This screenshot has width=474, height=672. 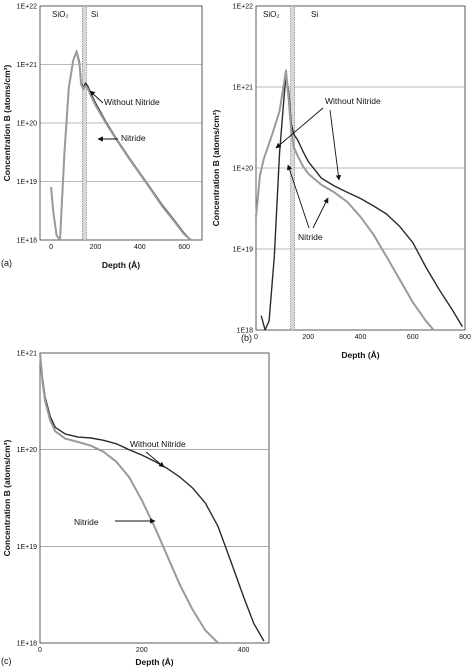 I want to click on panel-label-b: (b), so click(x=246, y=338).